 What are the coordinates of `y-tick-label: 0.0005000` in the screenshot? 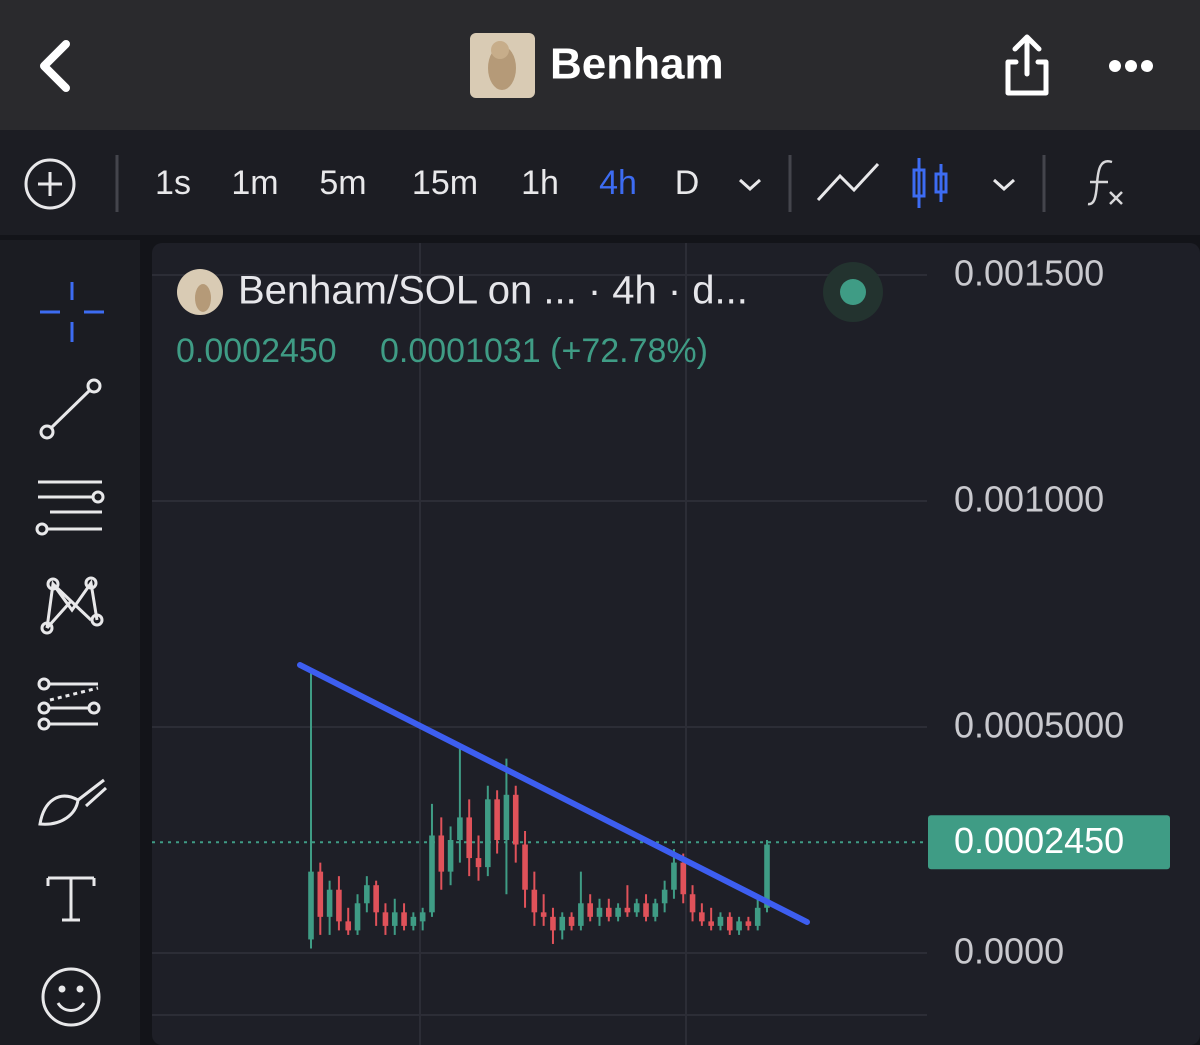 It's located at (1039, 725).